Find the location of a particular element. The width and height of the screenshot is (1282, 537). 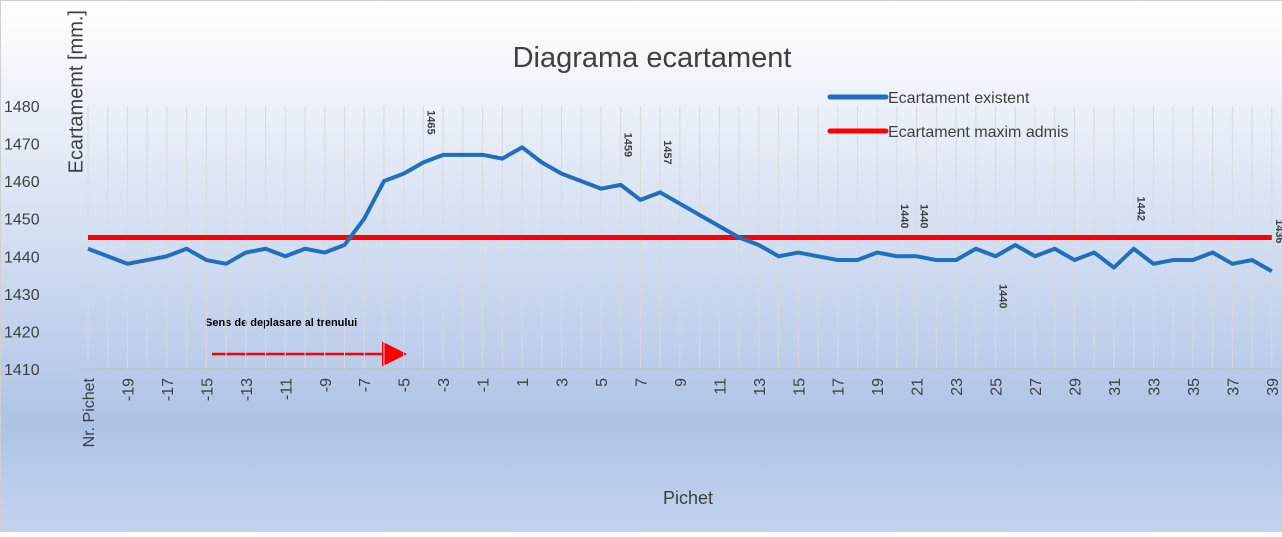

x-tick-label: 5 is located at coordinates (602, 382).